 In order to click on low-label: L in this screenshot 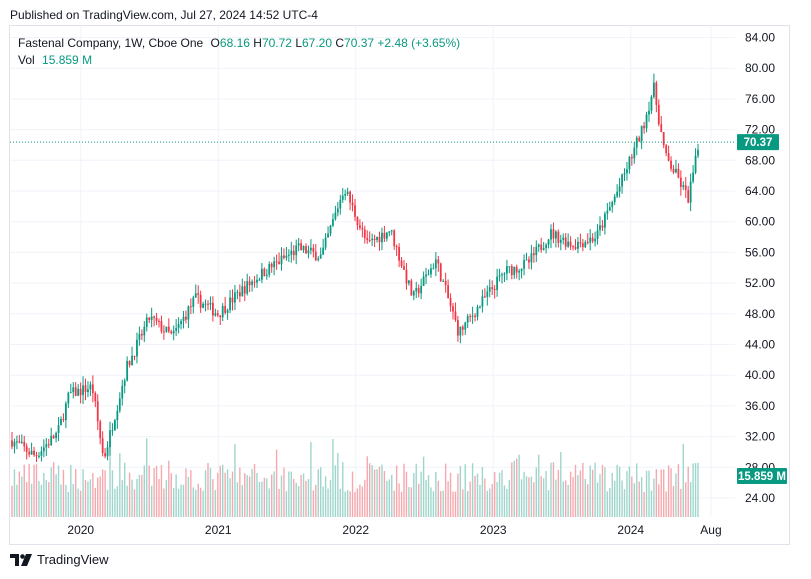, I will do `click(298, 43)`.